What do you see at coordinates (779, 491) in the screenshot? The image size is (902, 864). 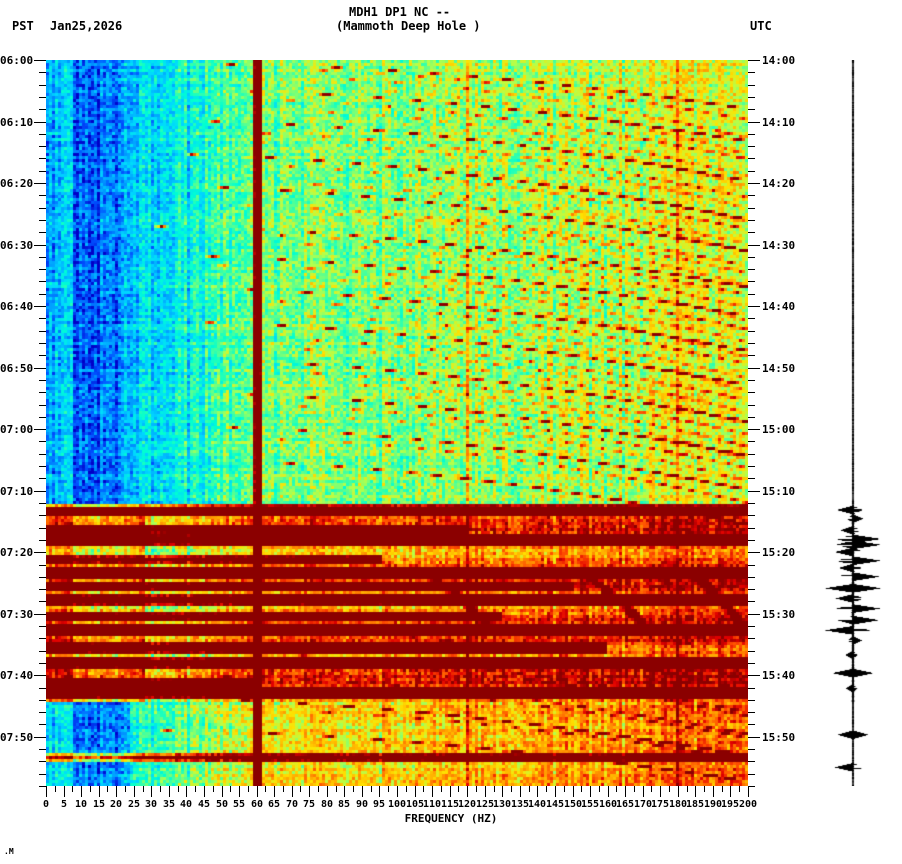 I see `time-label: 15:10` at bounding box center [779, 491].